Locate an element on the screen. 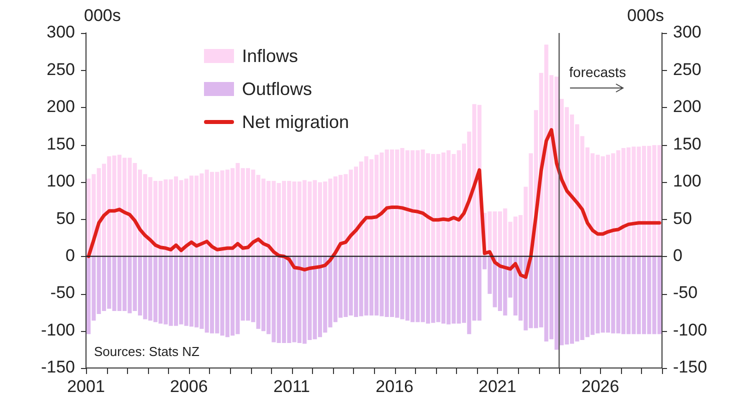  annotation: Sources: Stats NZ is located at coordinates (147, 351).